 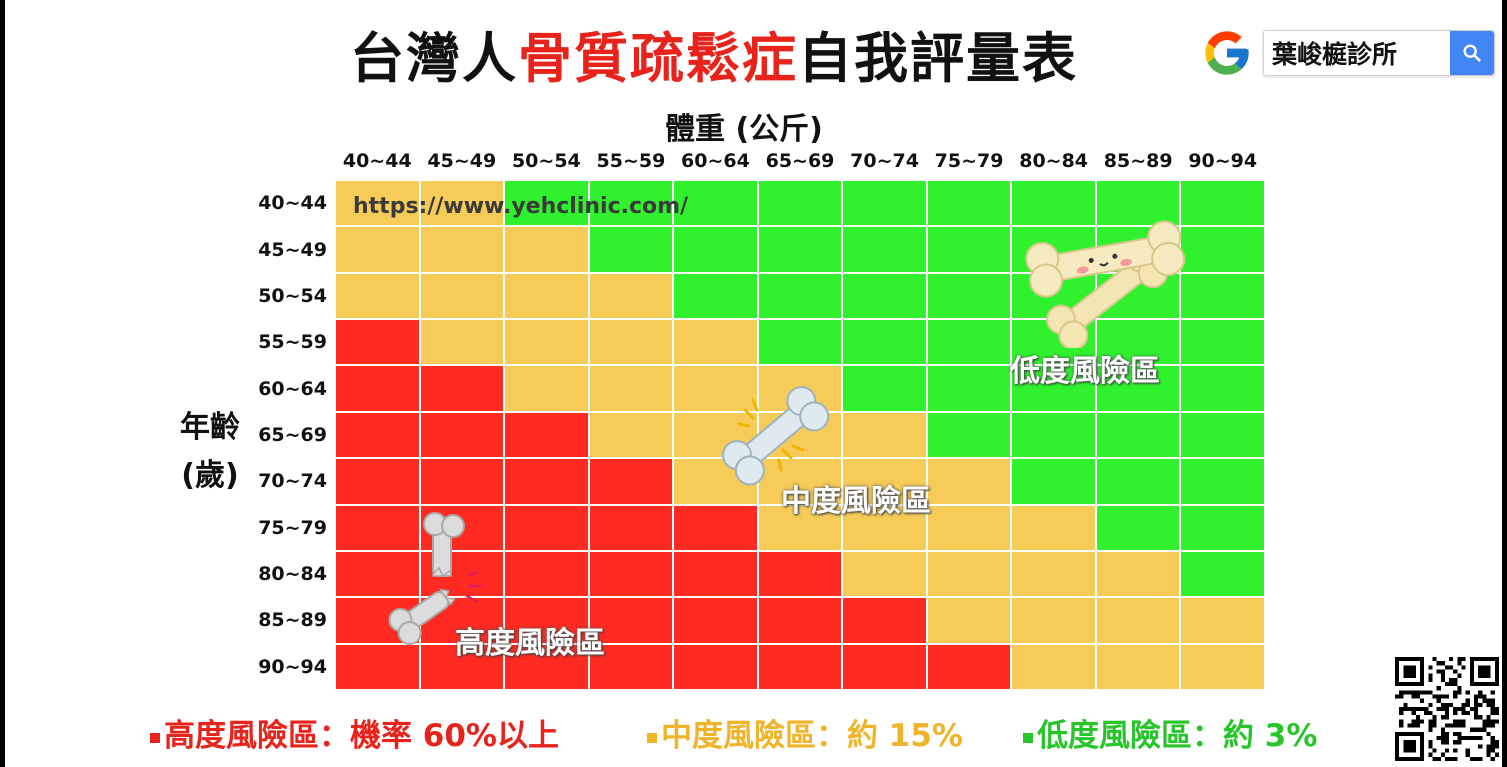 I want to click on y-tick-label: 85~89, so click(x=292, y=620).